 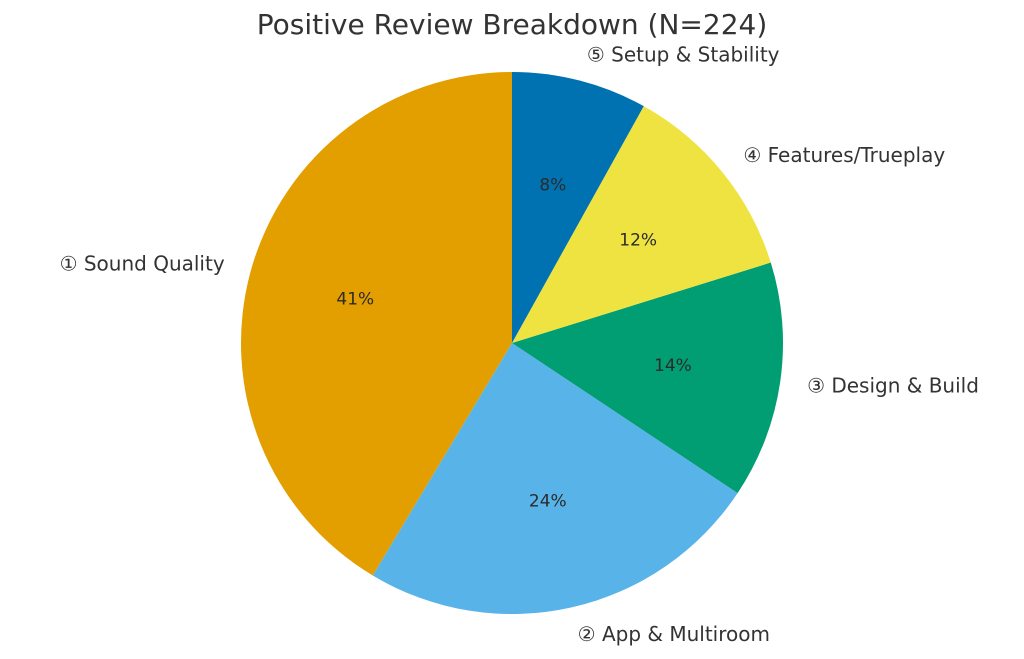 What do you see at coordinates (844, 155) in the screenshot?
I see `slice-category-label: ④ Features/Trueplay` at bounding box center [844, 155].